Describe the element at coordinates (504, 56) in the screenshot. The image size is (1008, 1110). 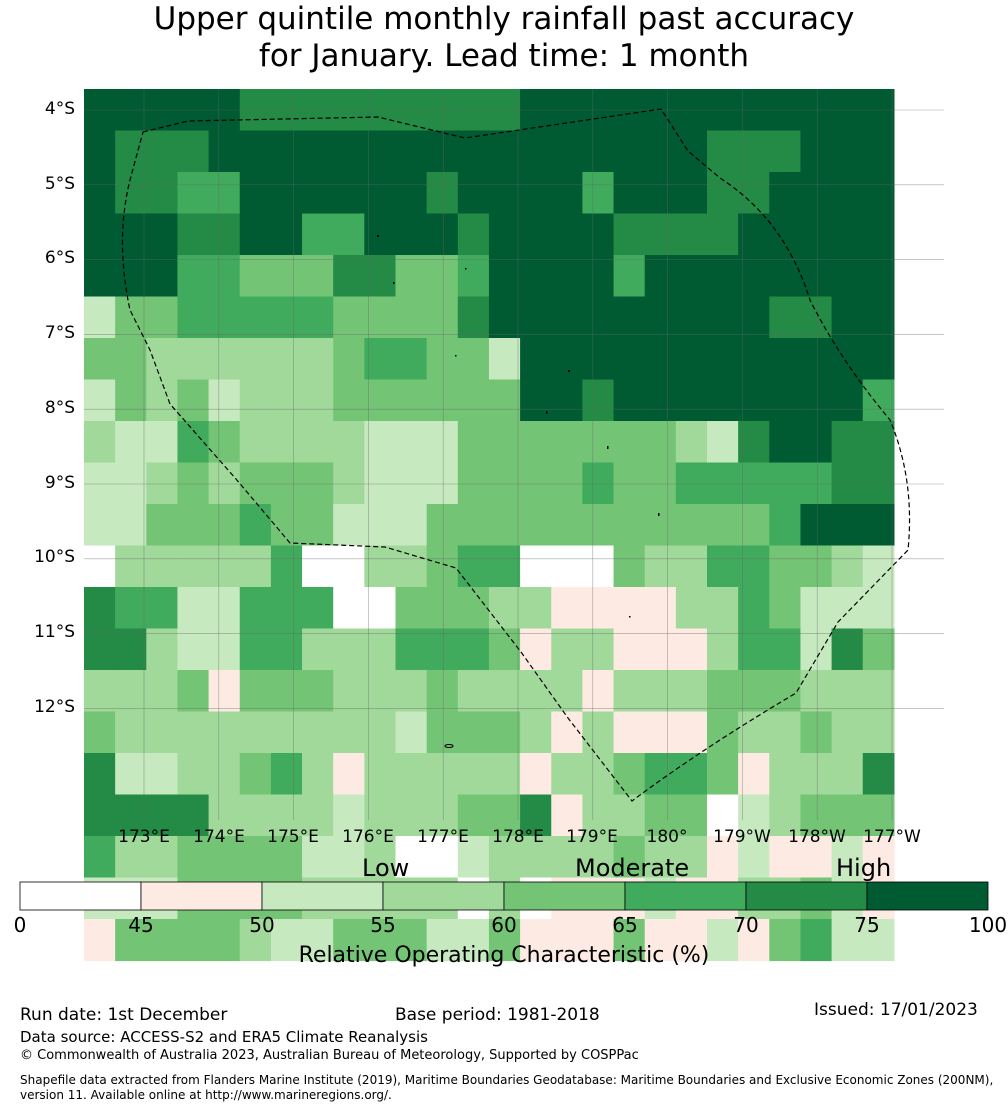
I see `map-title-line-2: for January. Lead time: 1 month` at that location.